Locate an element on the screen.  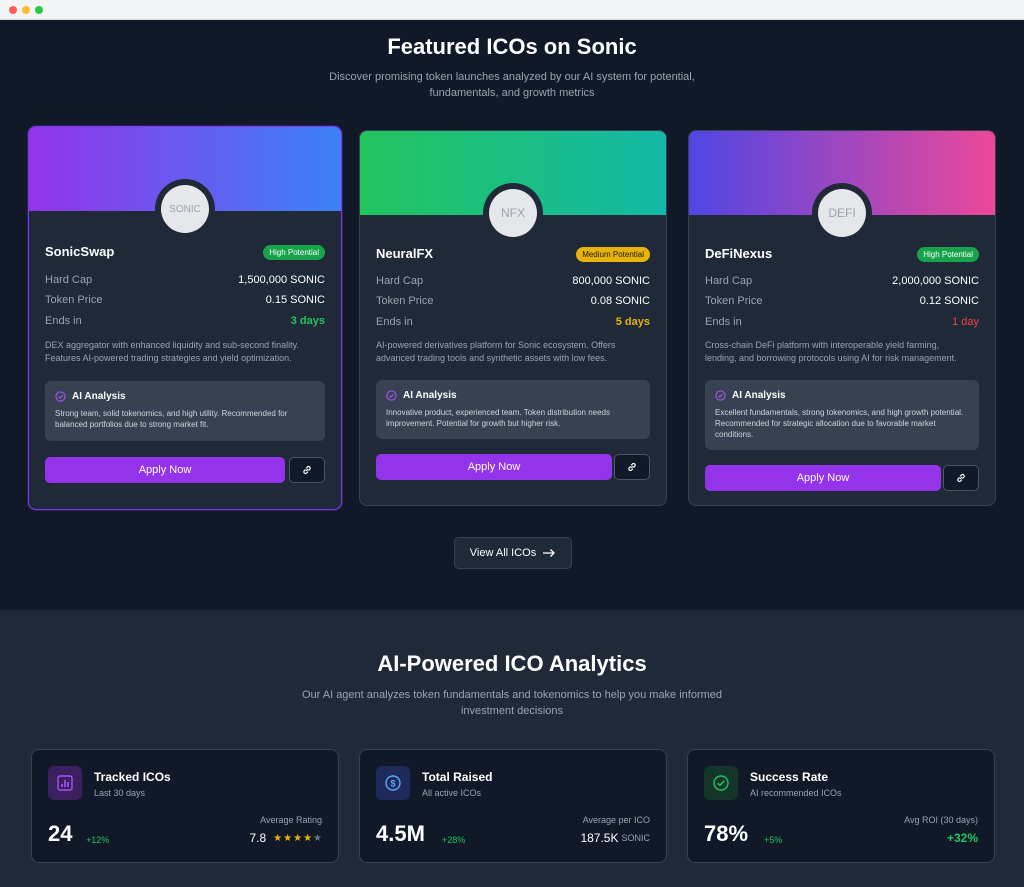
dollar-icon: $ is located at coordinates (393, 783).